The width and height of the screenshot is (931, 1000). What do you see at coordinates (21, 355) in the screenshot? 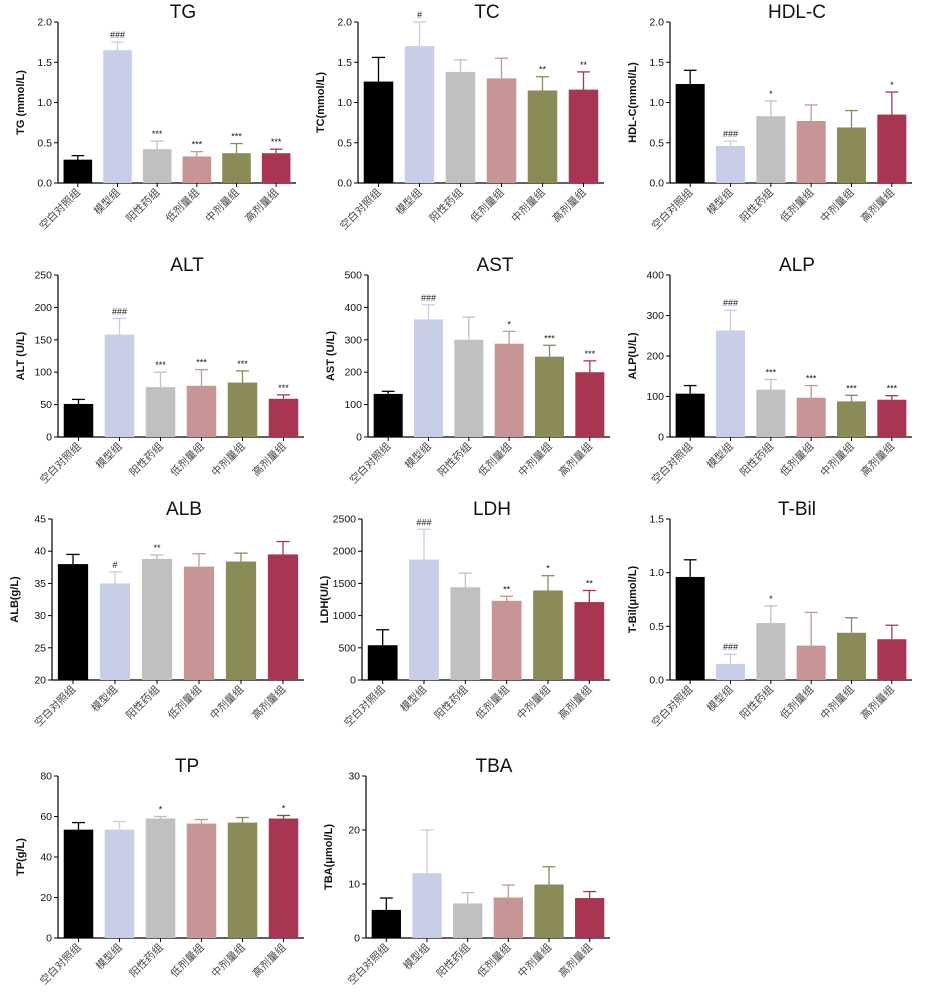
I see `y-axis-label: ALT (U/L)` at bounding box center [21, 355].